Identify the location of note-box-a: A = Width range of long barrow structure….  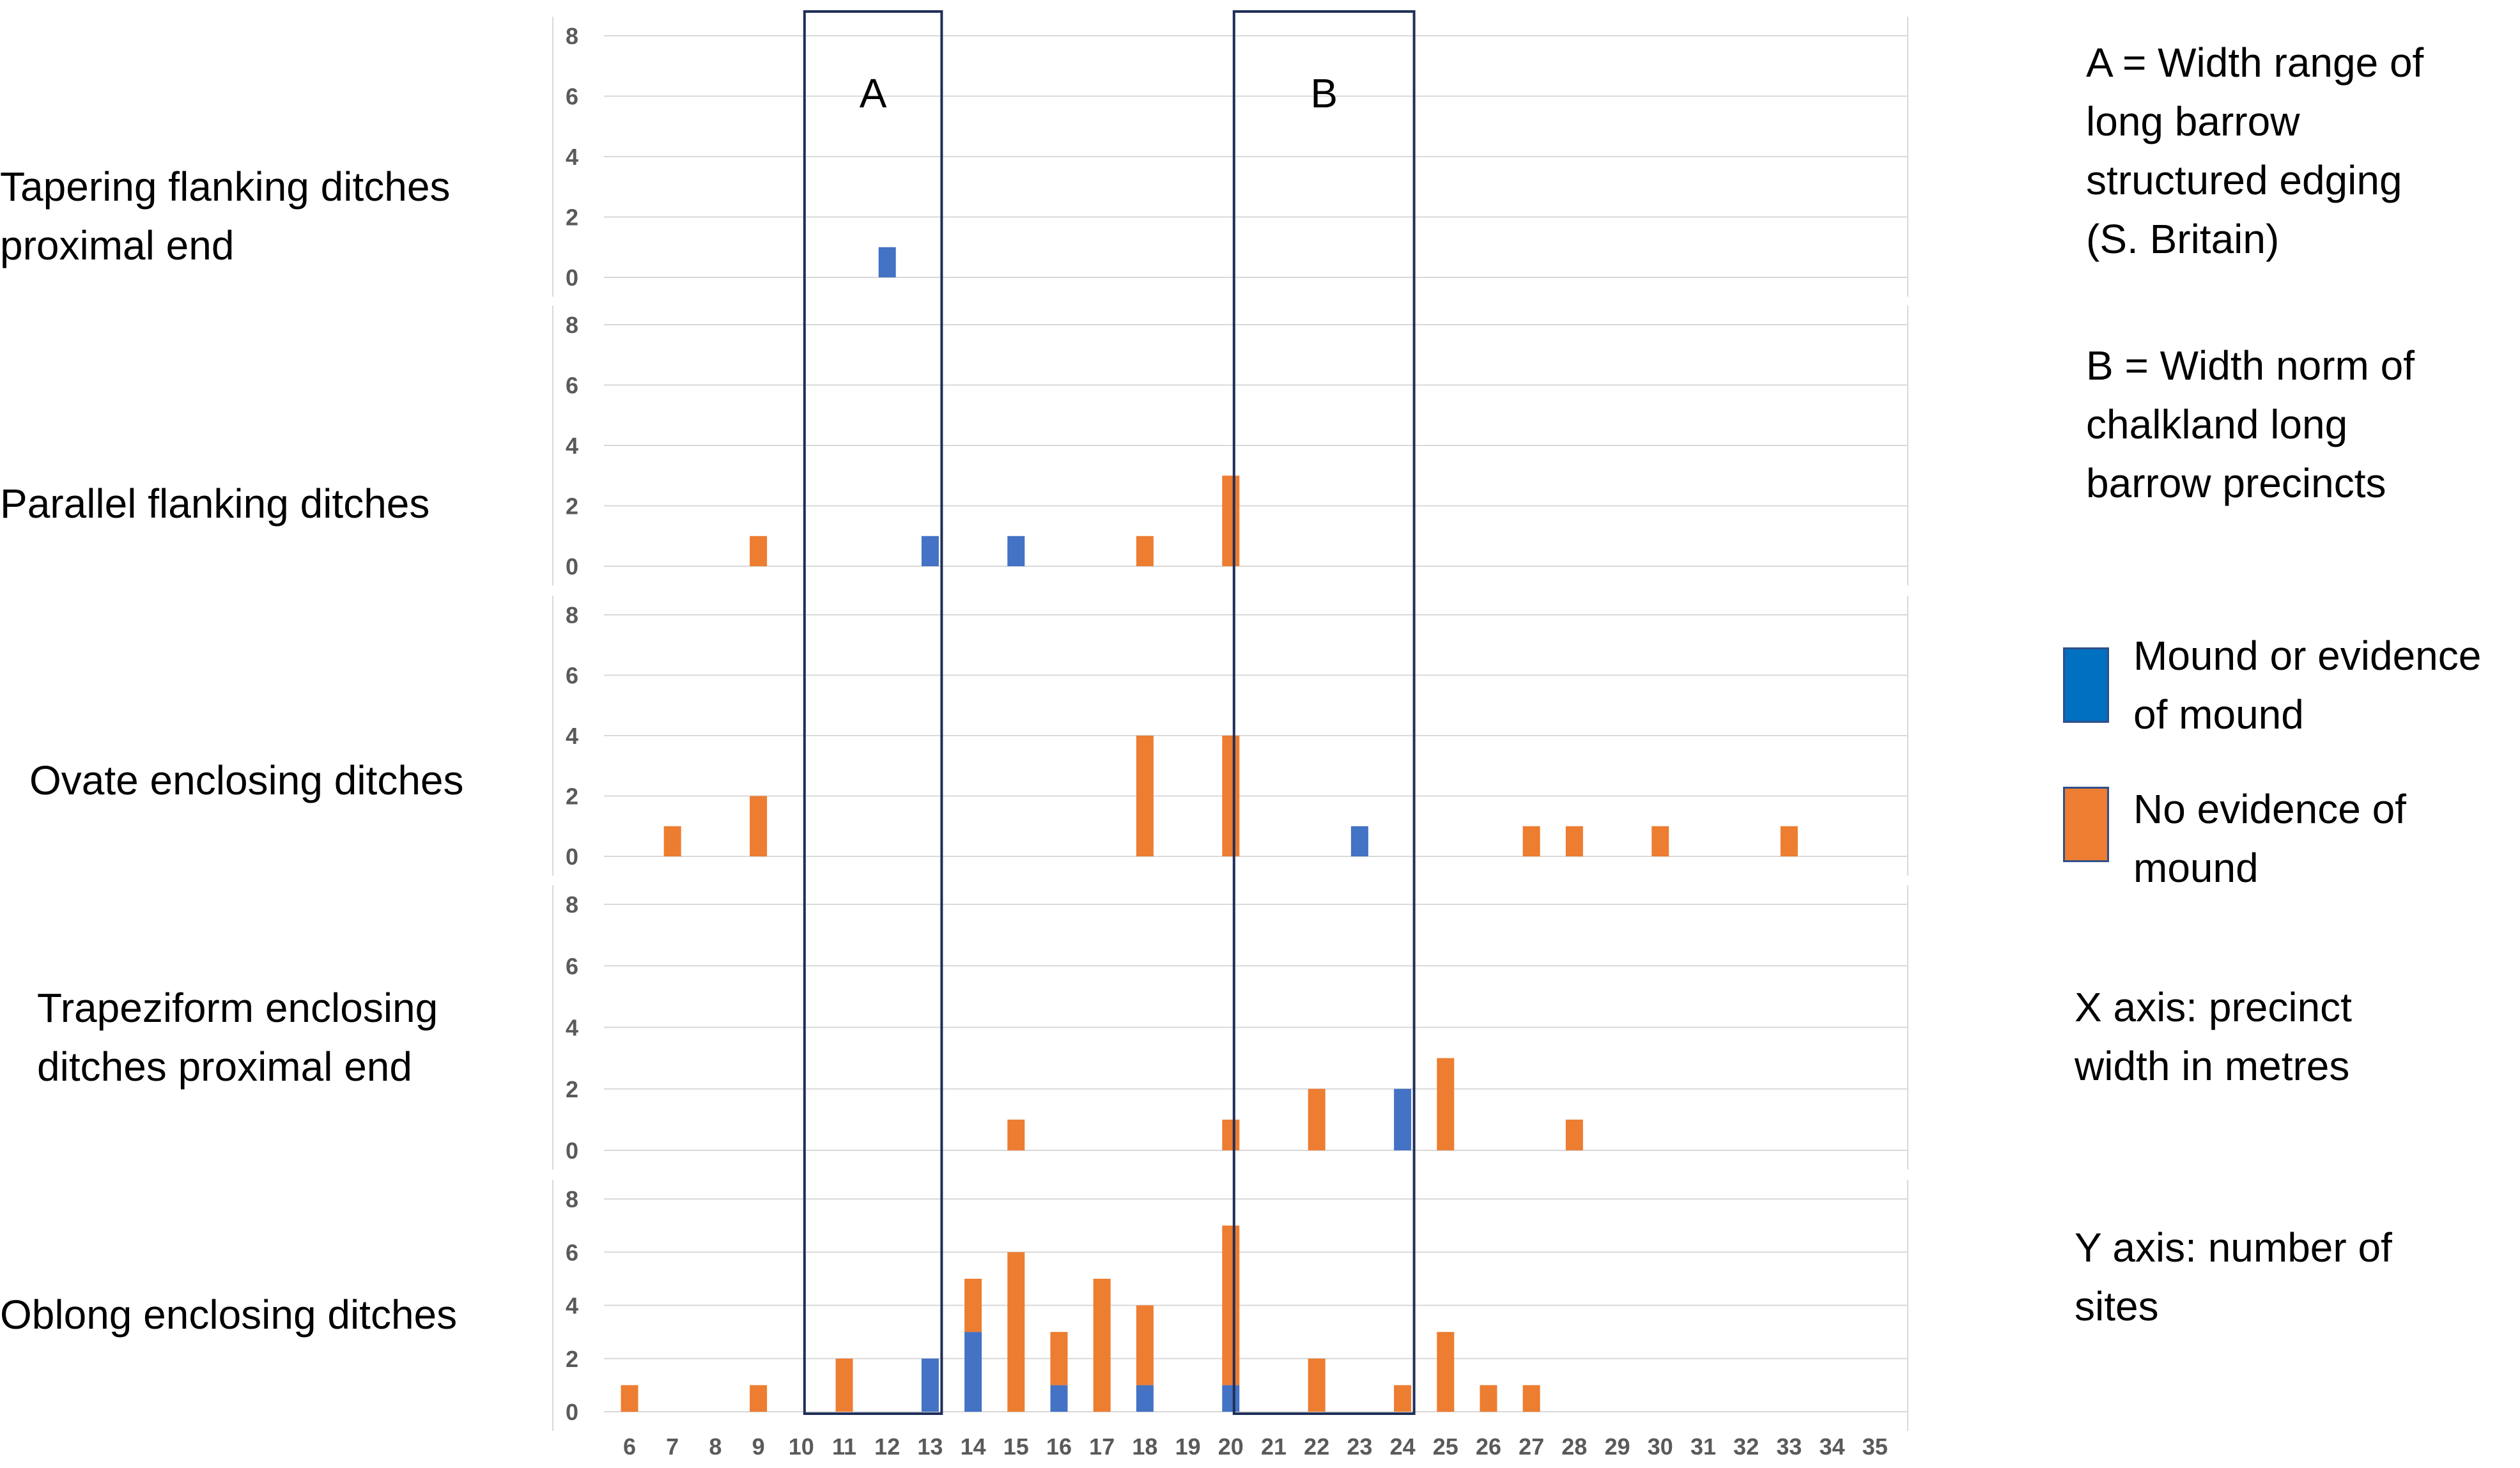
(2254, 150).